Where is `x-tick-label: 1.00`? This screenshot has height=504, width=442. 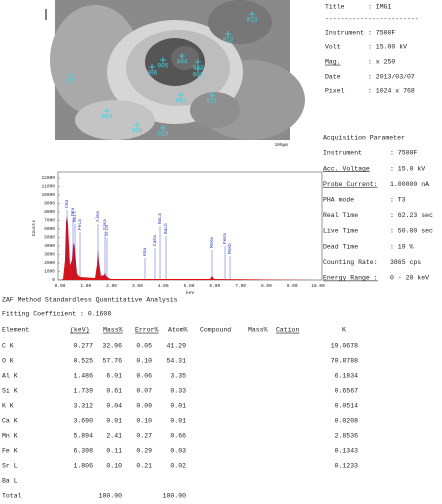 x-tick-label: 1.00 is located at coordinates (85, 286).